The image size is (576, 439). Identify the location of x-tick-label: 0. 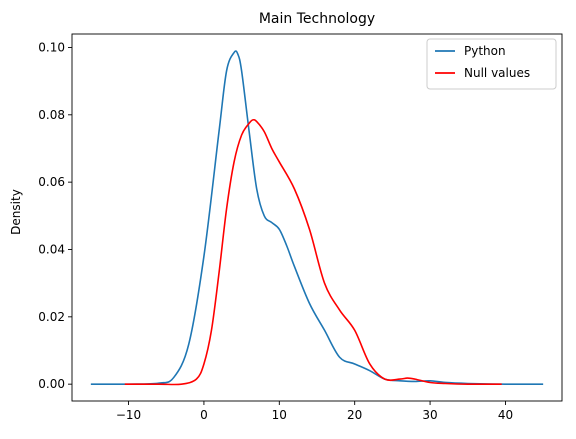
(204, 415).